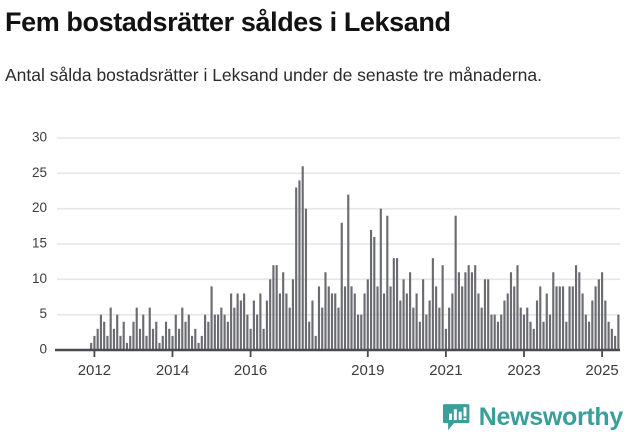 The image size is (631, 439). I want to click on newsworthy-logo: Newsworthy, so click(532, 417).